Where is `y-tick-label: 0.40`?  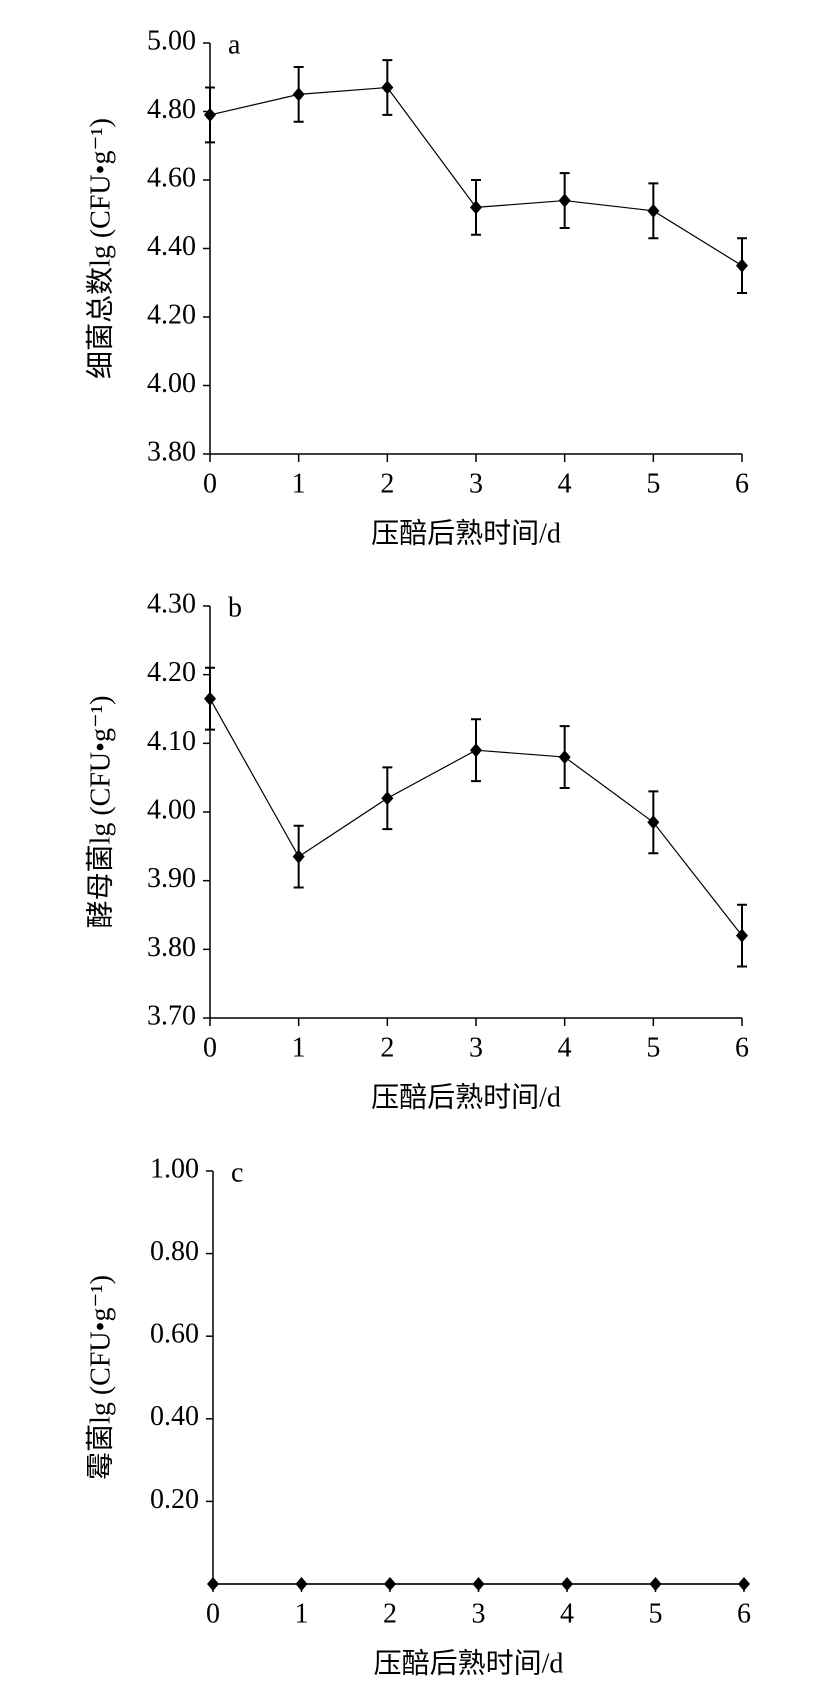
y-tick-label: 0.40 is located at coordinates (174, 1416).